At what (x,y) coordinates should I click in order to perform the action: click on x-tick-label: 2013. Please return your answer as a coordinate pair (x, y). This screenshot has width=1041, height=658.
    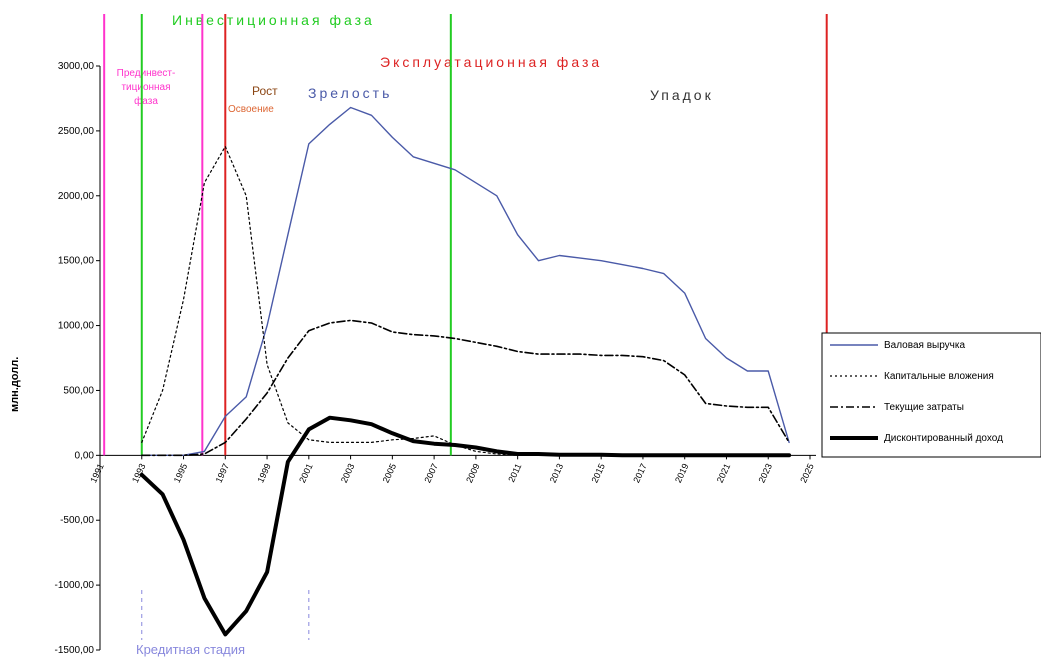
    Looking at the image, I should click on (557, 473).